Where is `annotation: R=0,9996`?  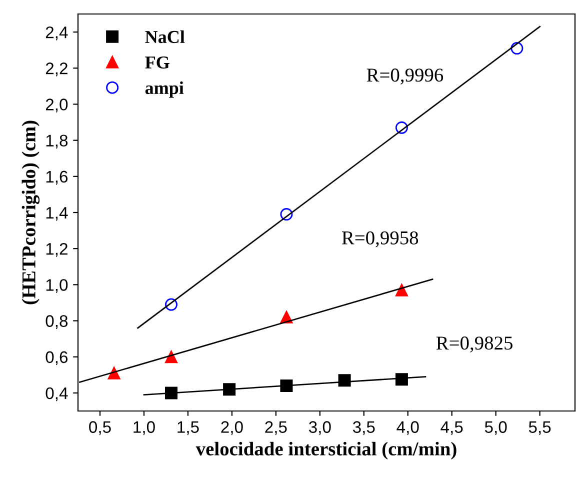 annotation: R=0,9996 is located at coordinates (405, 76).